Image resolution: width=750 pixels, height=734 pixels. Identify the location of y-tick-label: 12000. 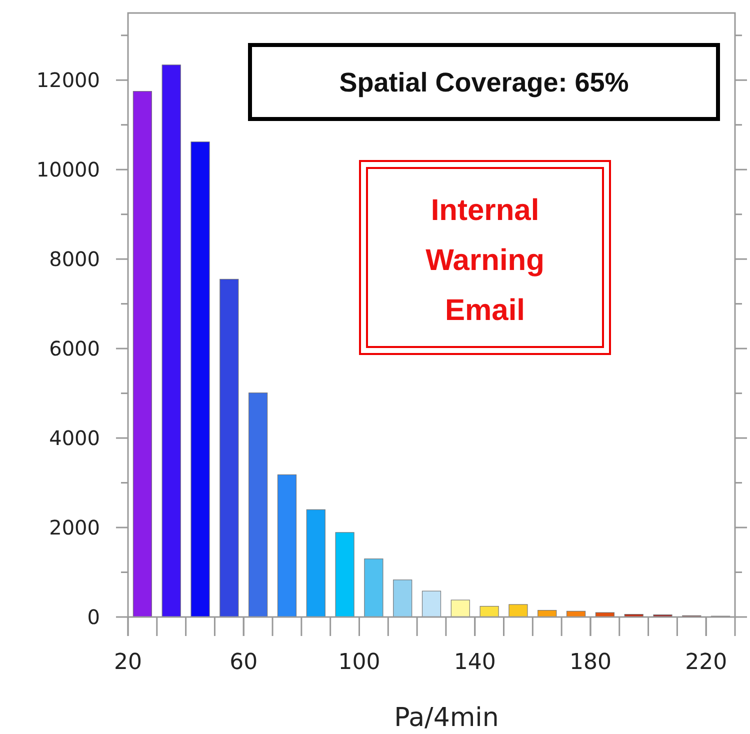
(68, 80).